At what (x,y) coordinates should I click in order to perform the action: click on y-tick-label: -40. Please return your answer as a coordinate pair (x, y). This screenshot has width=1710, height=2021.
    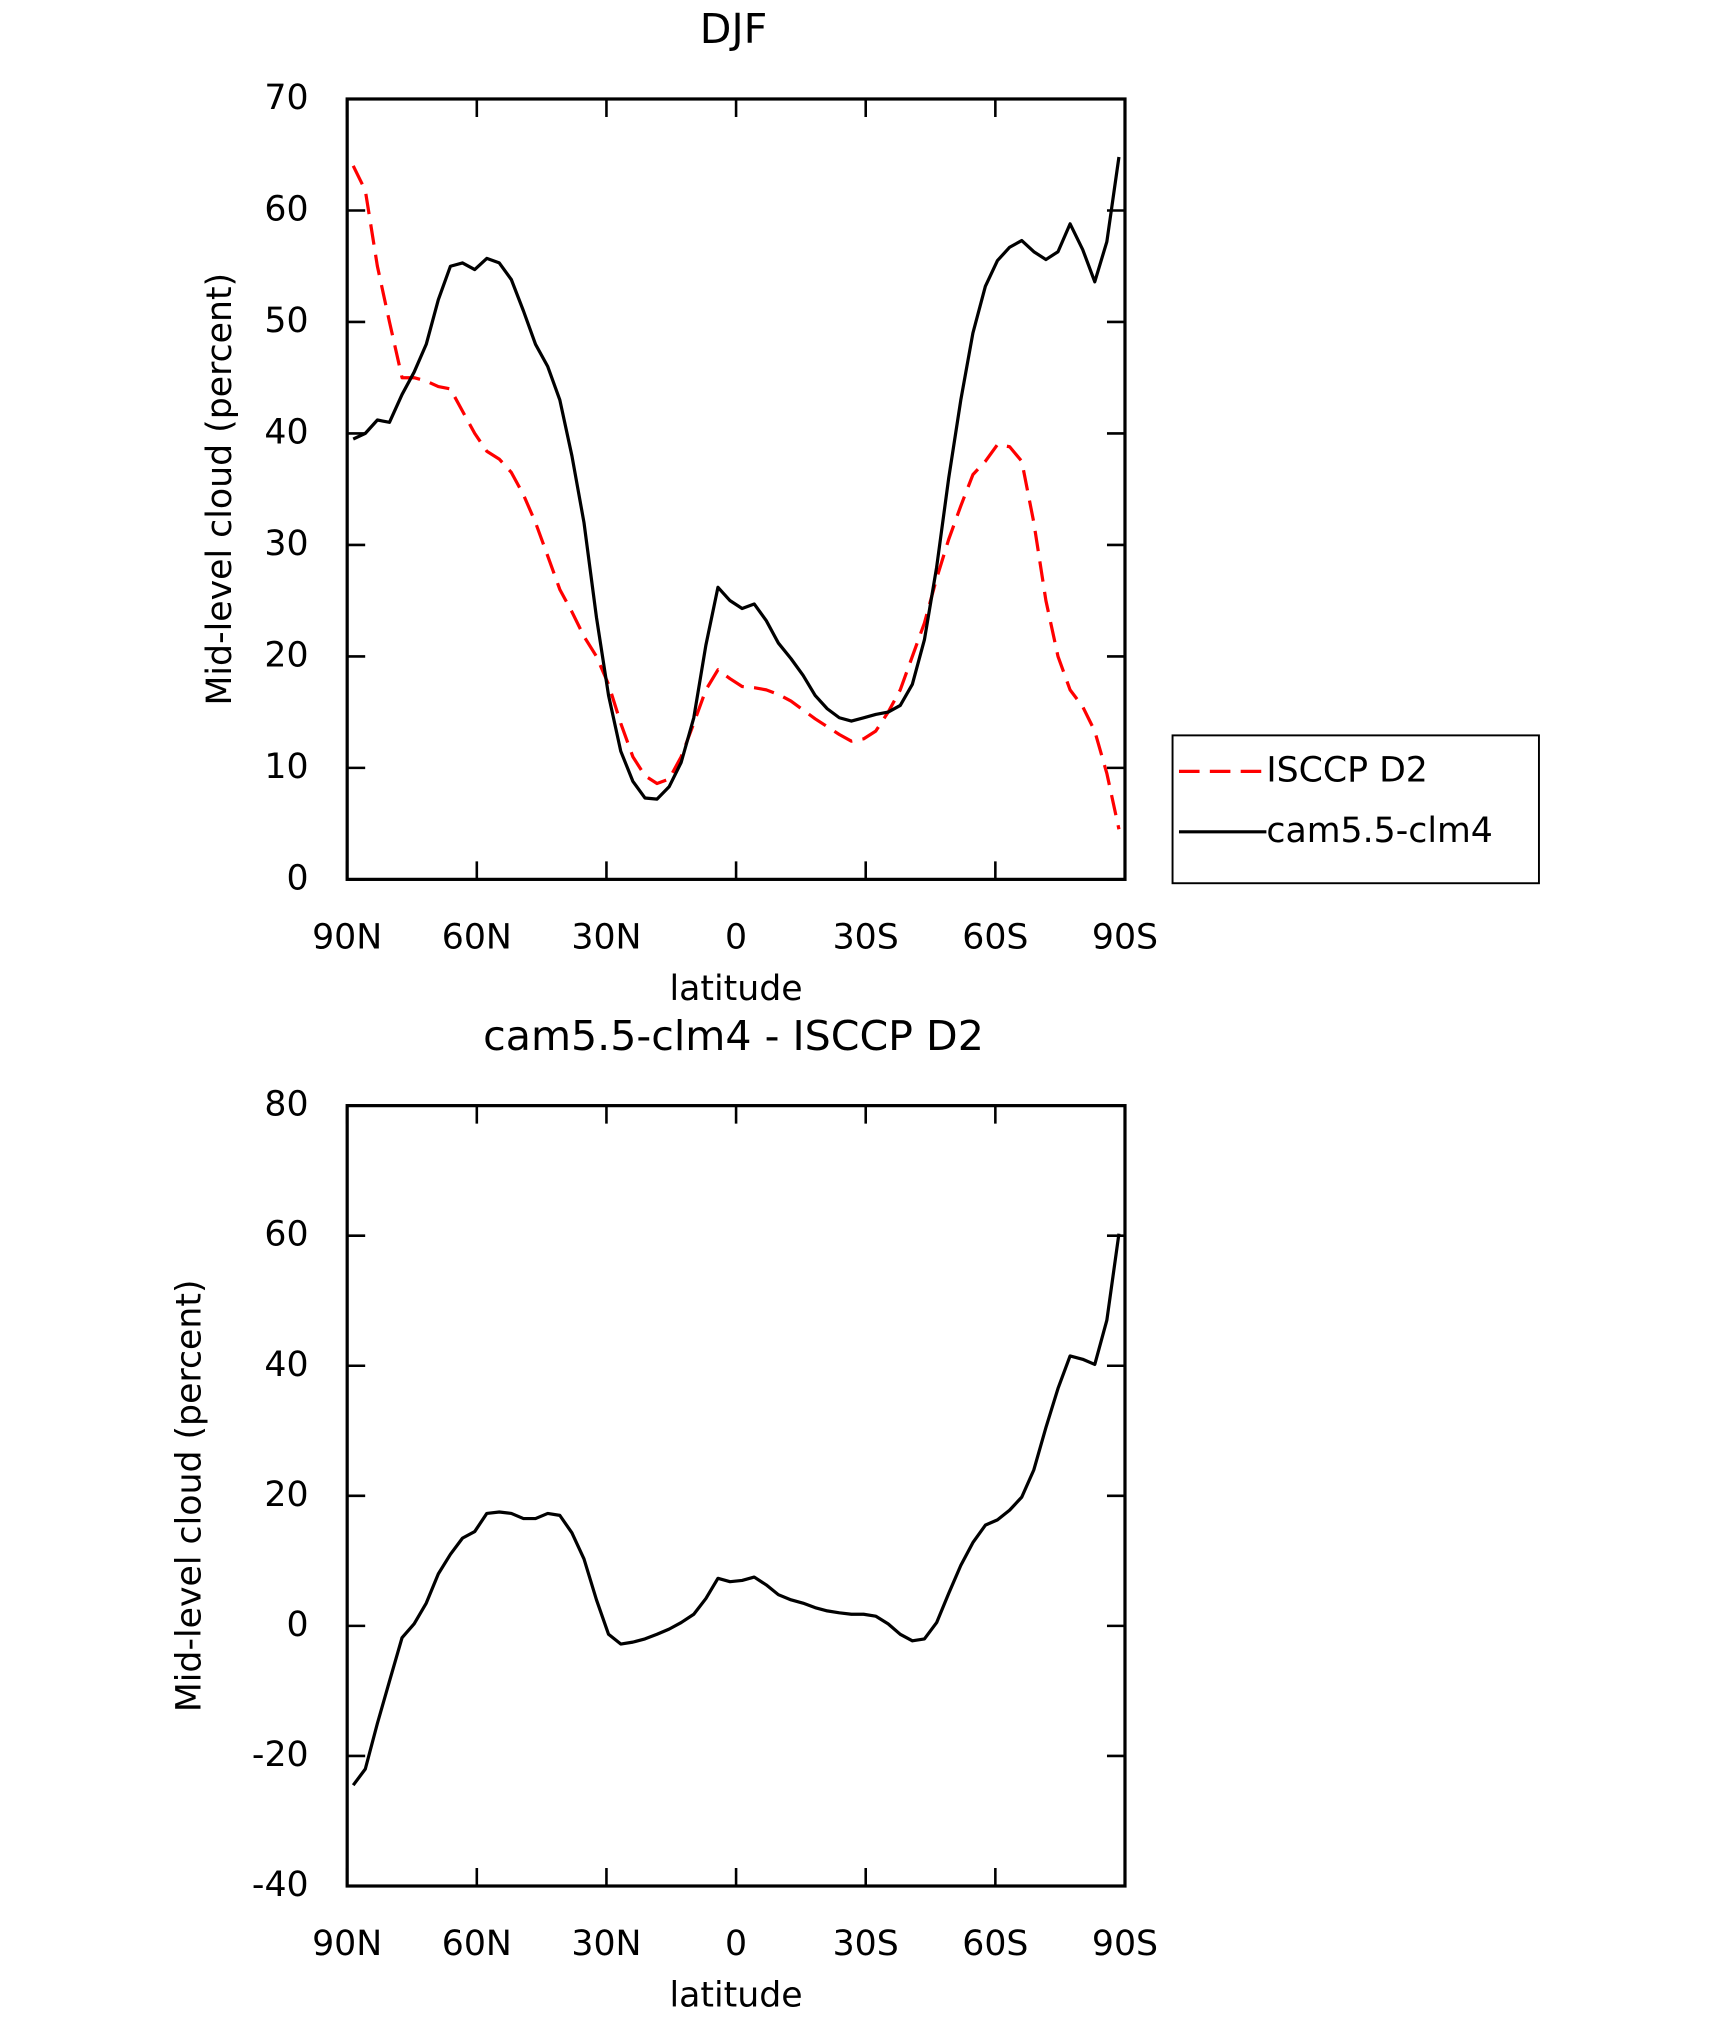
    Looking at the image, I should click on (280, 1885).